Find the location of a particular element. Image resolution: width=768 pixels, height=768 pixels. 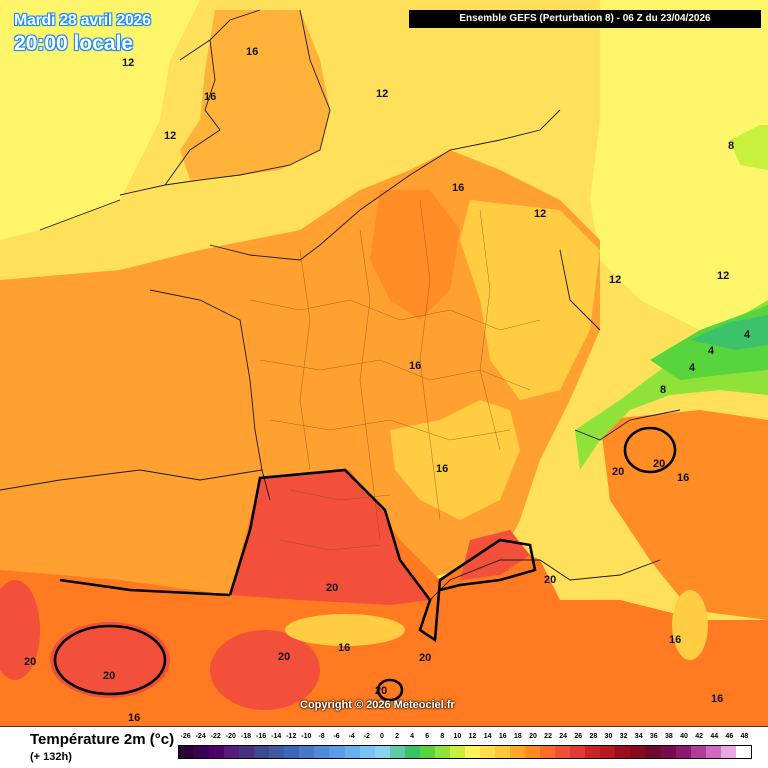

color-scale-tick: 22 is located at coordinates (548, 736).